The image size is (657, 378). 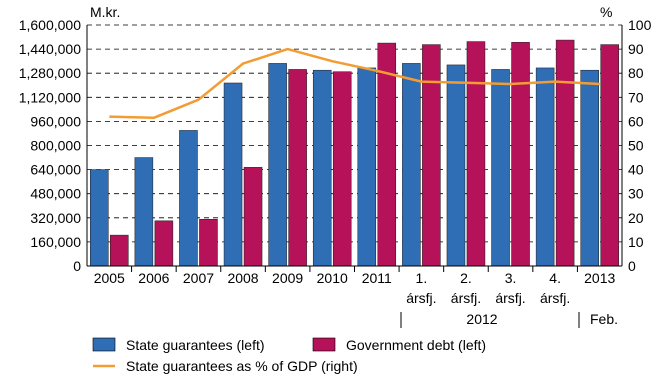 I want to click on left-tick-label-2: 320,000, so click(x=55, y=218).